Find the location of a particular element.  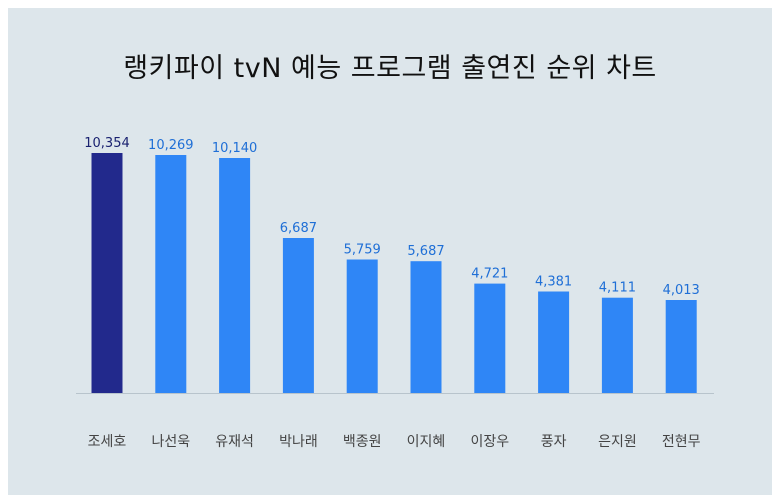

value-label-1: 10,354 is located at coordinates (107, 143).